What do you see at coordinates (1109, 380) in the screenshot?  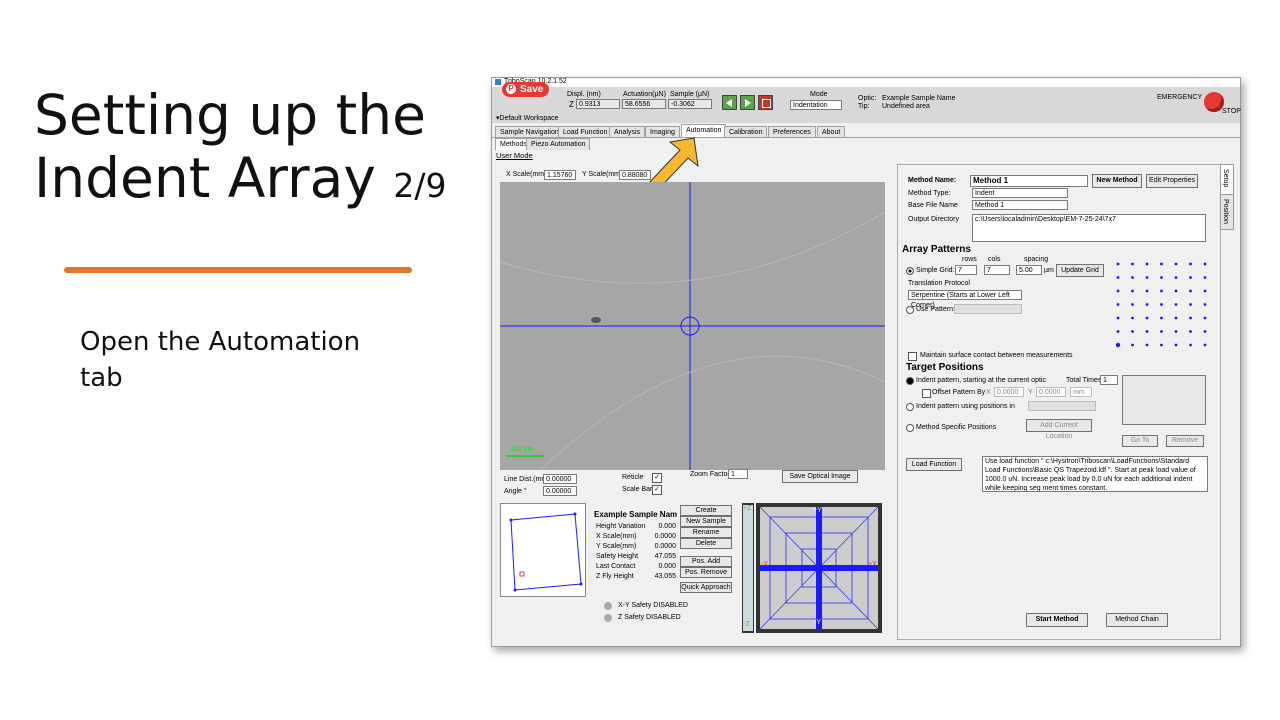 I see `total-times-input: 1` at bounding box center [1109, 380].